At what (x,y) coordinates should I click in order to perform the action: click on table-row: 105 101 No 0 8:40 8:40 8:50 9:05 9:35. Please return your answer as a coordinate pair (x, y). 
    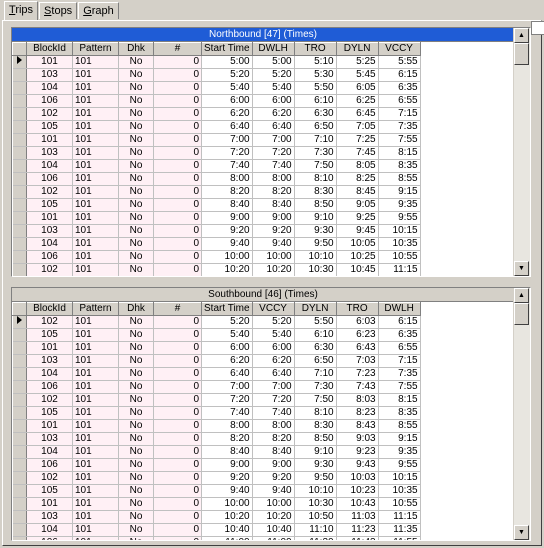
    Looking at the image, I should click on (216, 205).